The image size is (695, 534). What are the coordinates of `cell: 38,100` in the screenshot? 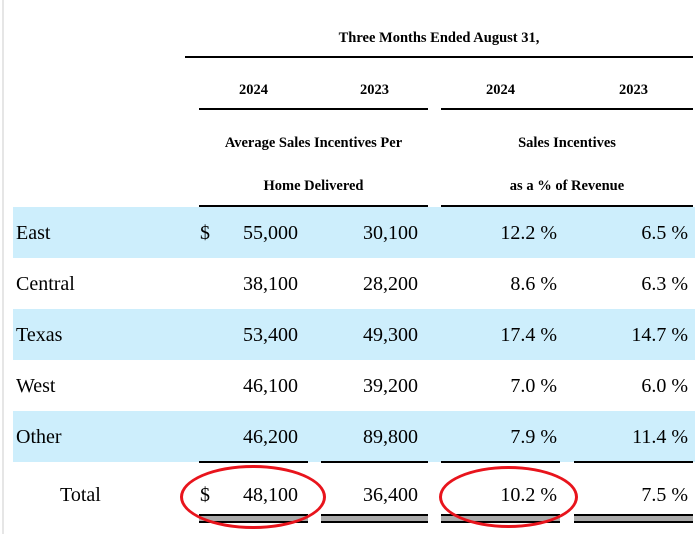 It's located at (270, 284).